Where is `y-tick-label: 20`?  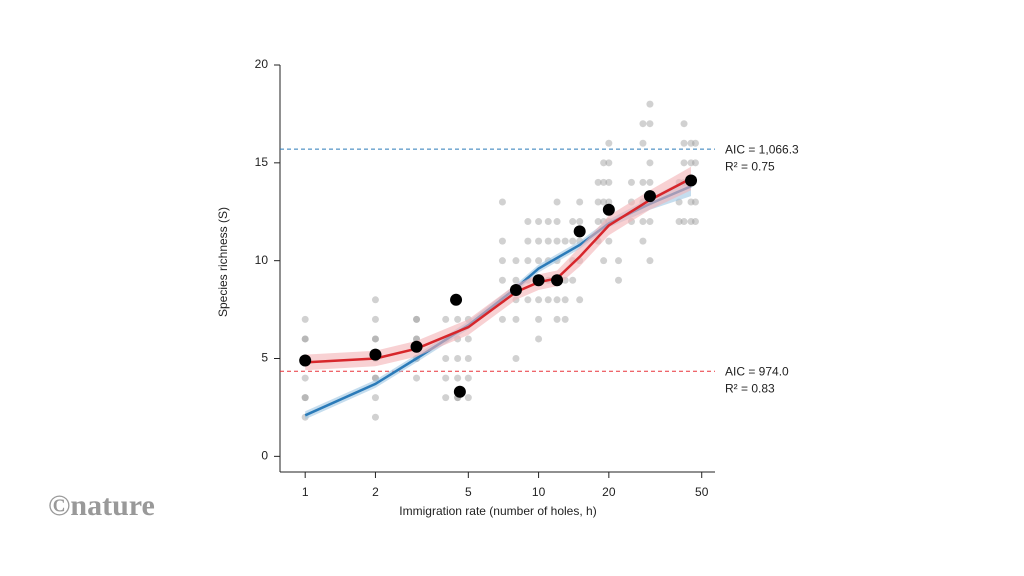 y-tick-label: 20 is located at coordinates (262, 64).